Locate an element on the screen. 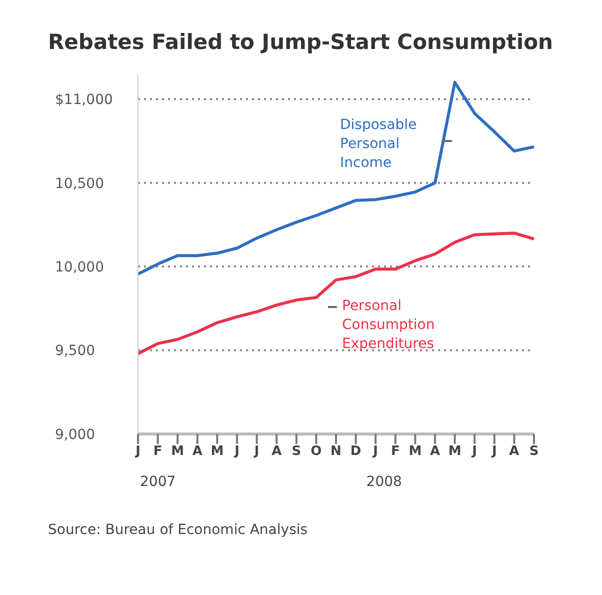 This screenshot has height=595, width=602. source-note: Source: Bureau of Economic Analysis is located at coordinates (178, 530).